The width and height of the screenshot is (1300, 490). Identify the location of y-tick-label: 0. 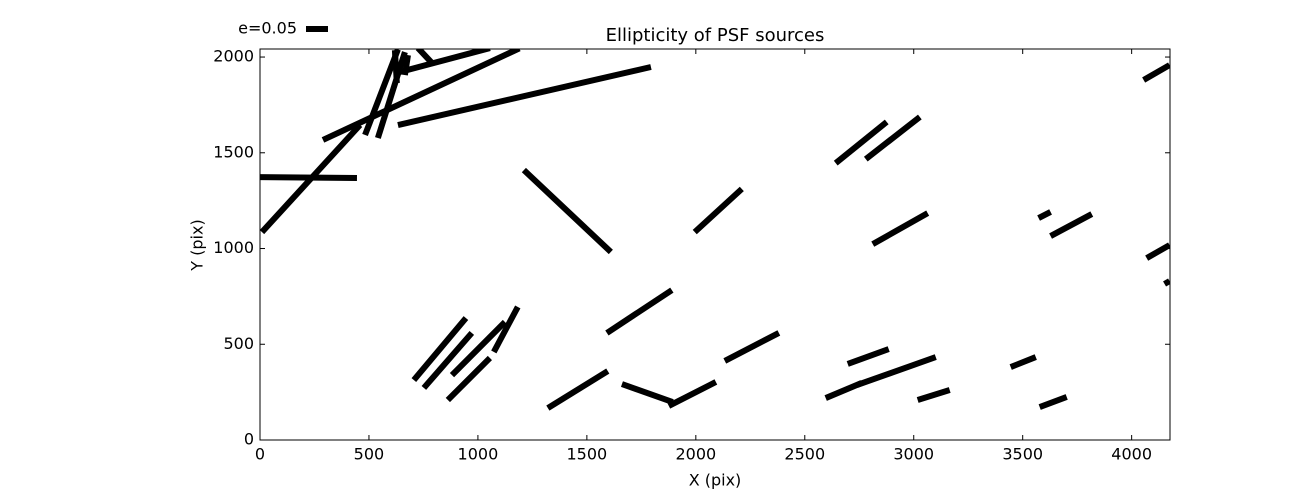
(249, 439).